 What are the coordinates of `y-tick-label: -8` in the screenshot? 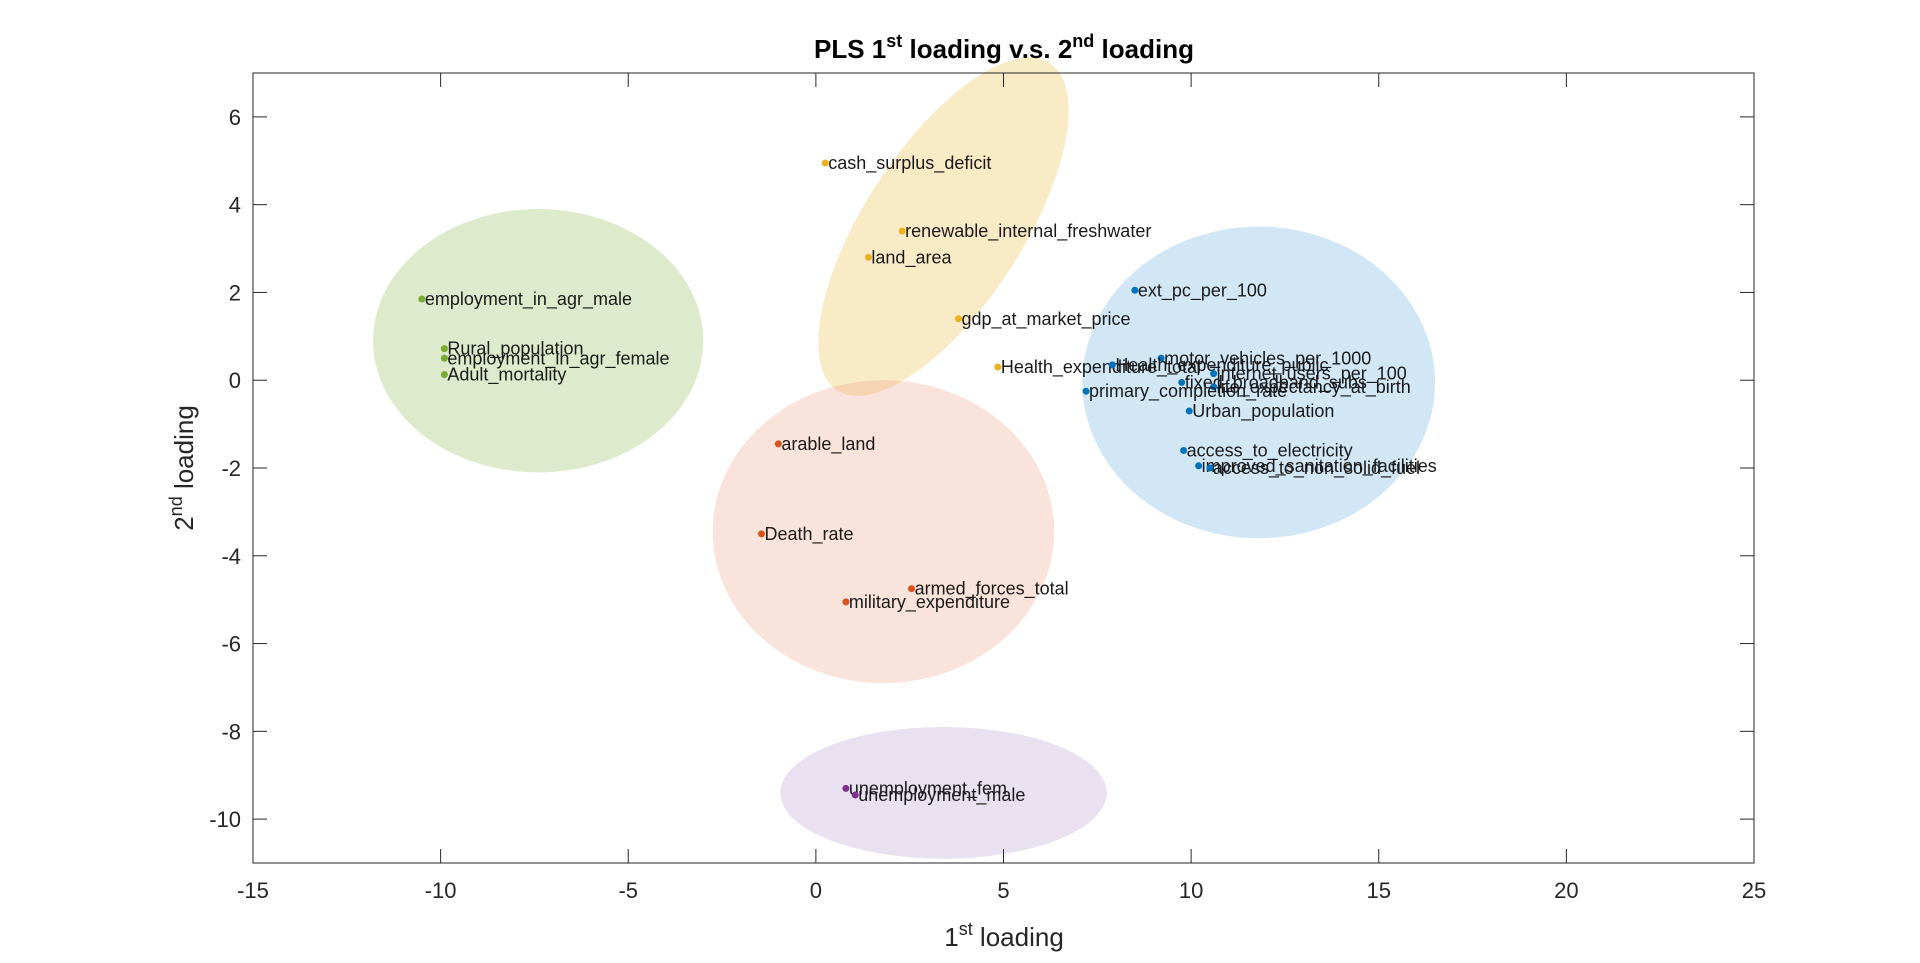 It's located at (231, 731).